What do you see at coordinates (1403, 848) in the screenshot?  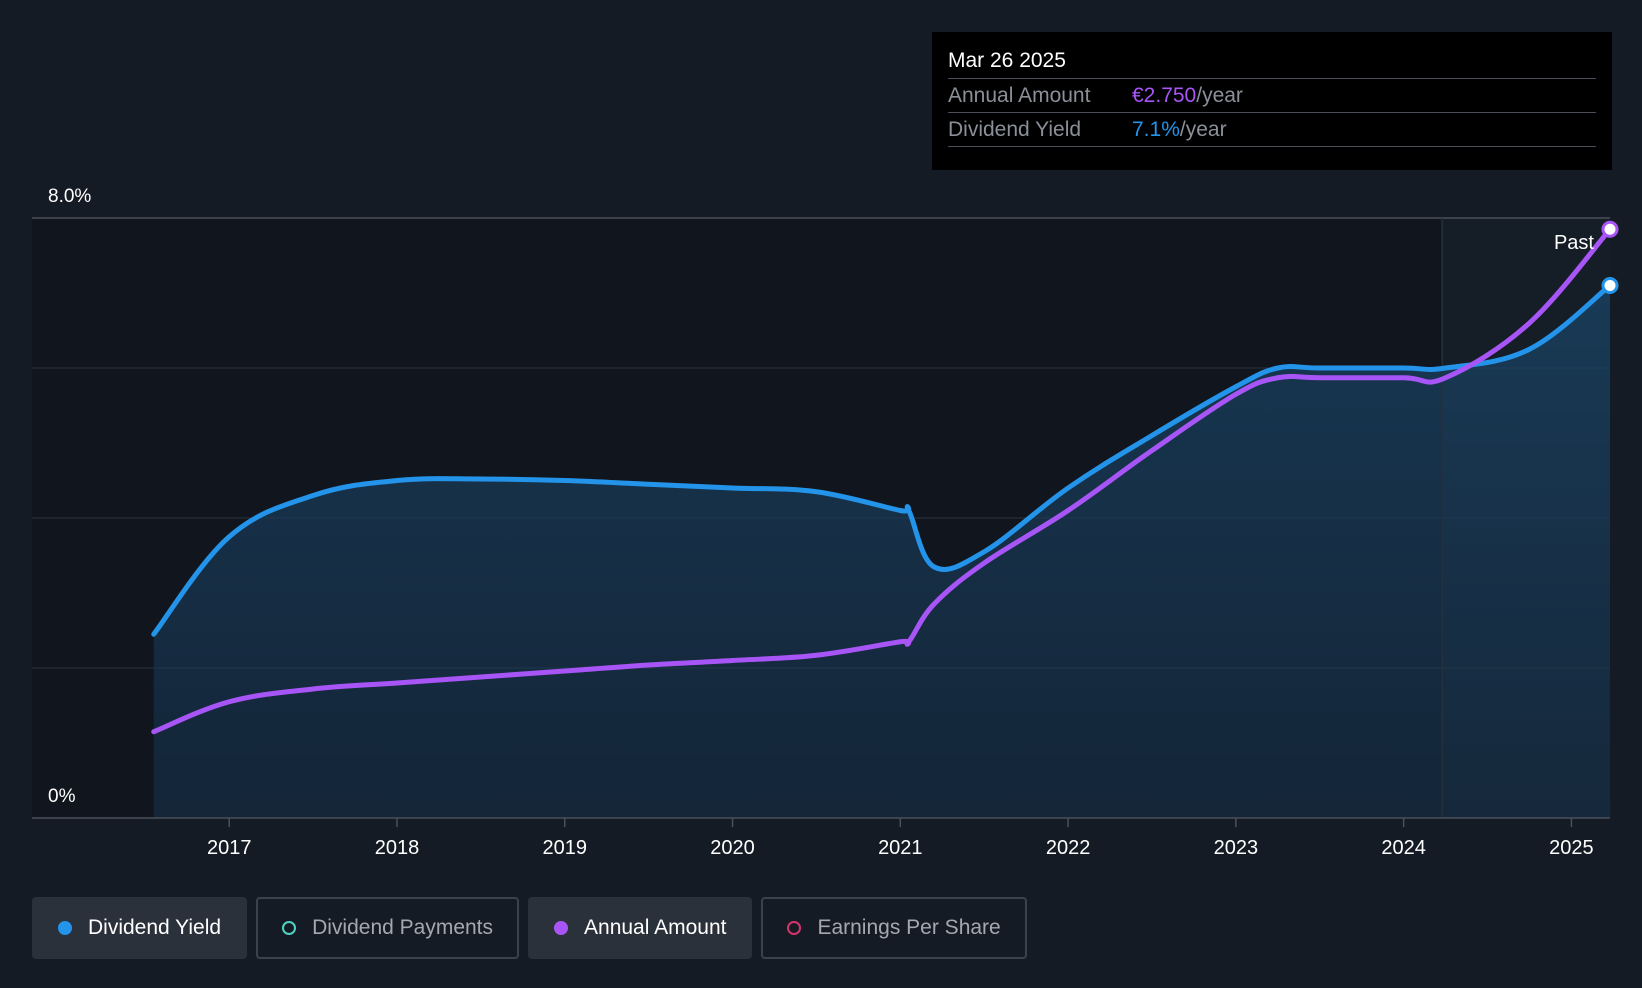 I see `x-tick-label: 2024` at bounding box center [1403, 848].